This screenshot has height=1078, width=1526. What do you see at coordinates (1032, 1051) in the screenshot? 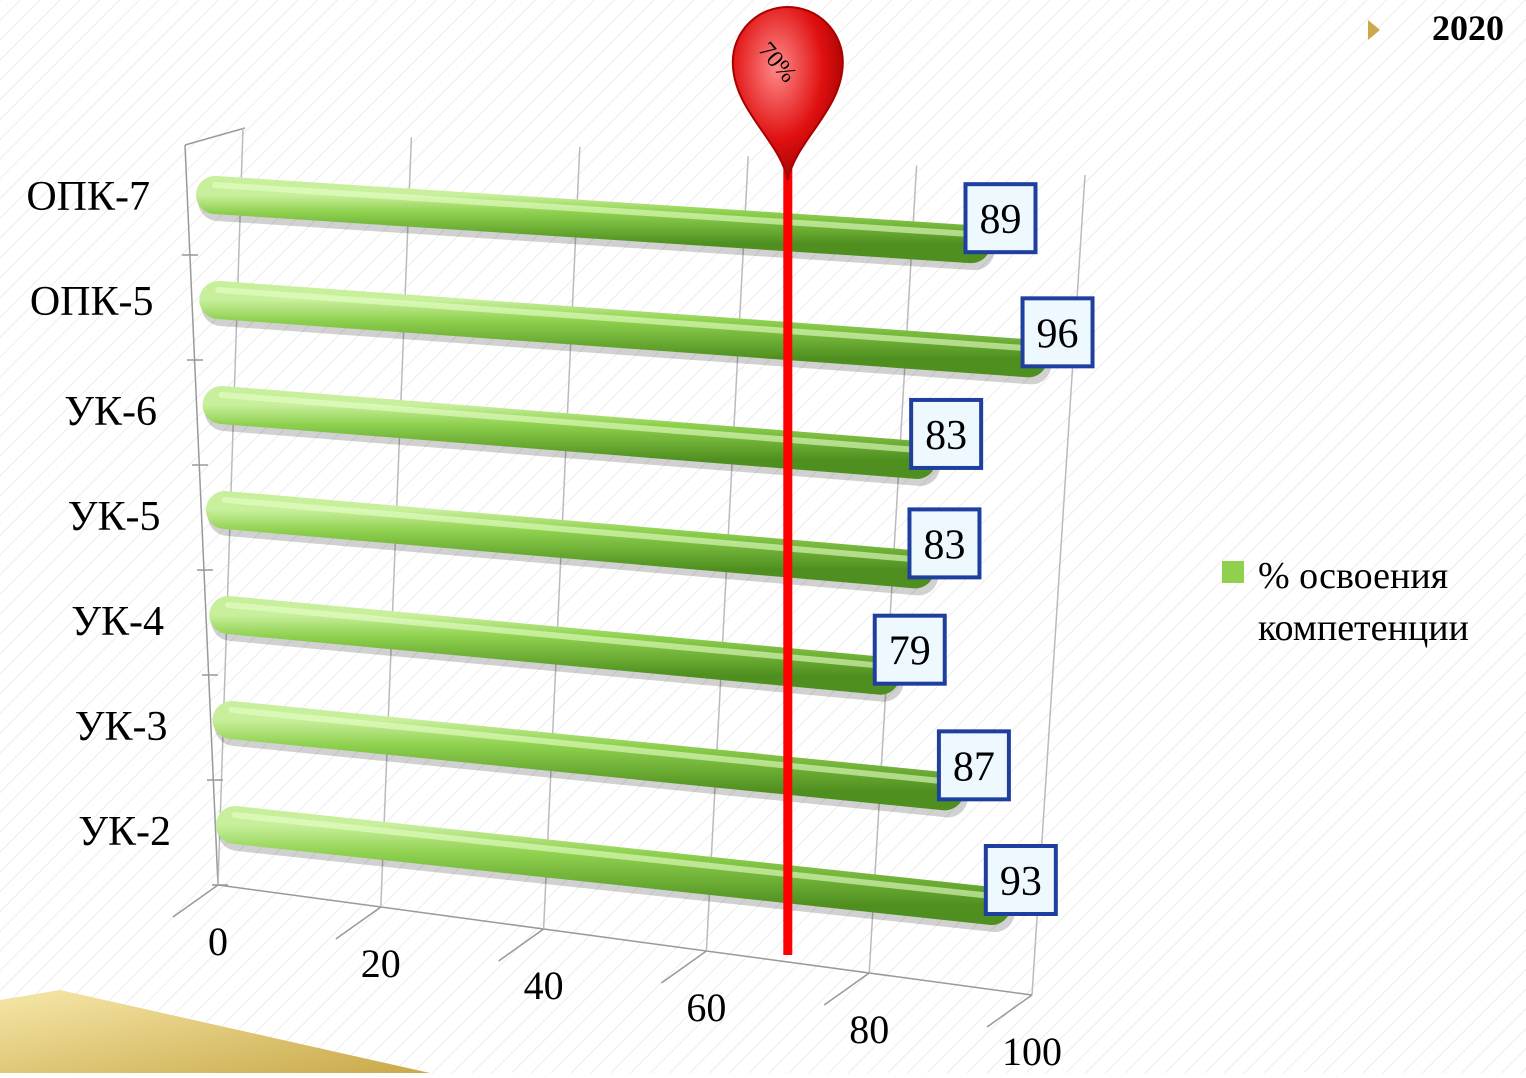
I see `x-tick-label: 100` at bounding box center [1032, 1051].